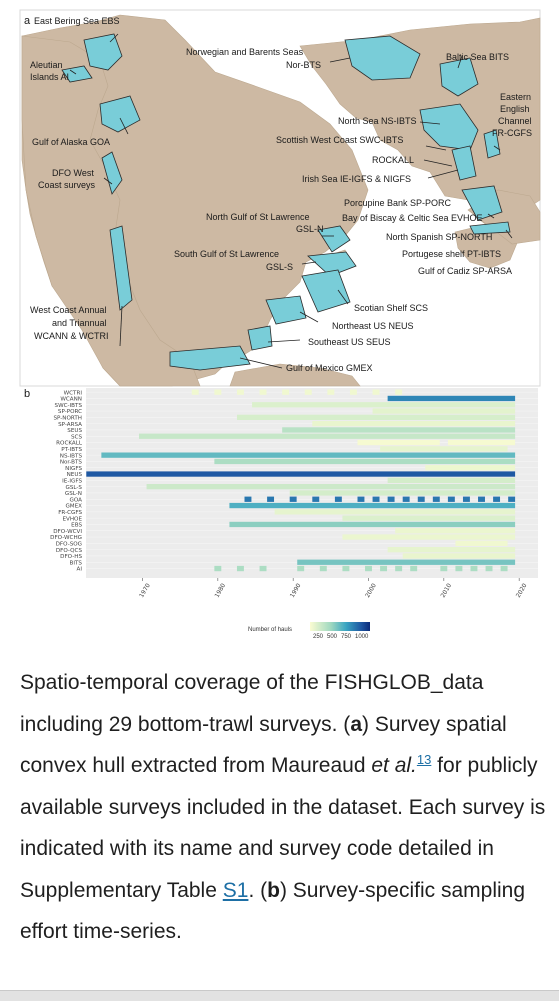 The image size is (559, 1001). Describe the element at coordinates (470, 468) in the screenshot. I see `heatmap-cell-NIGFS` at that location.